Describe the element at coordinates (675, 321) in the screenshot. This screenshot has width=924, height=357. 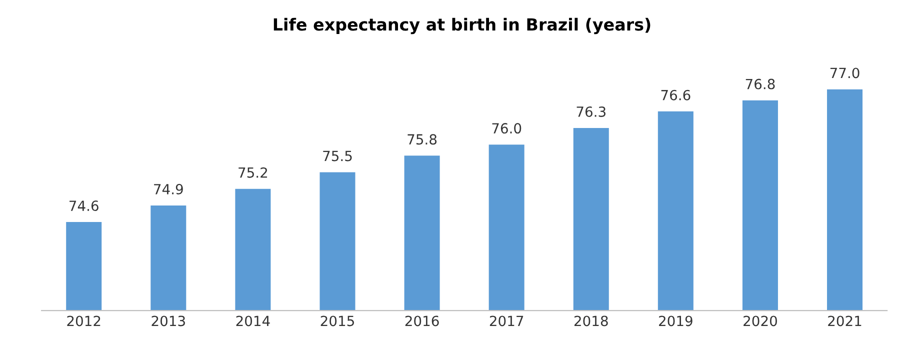
I see `x-tick-label: 2019` at that location.